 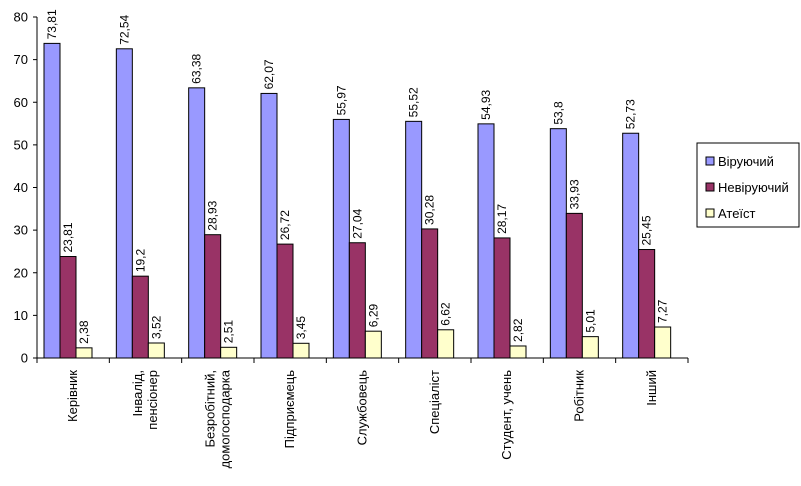 What do you see at coordinates (341, 100) in the screenshot?
I see `data-label: 55,97` at bounding box center [341, 100].